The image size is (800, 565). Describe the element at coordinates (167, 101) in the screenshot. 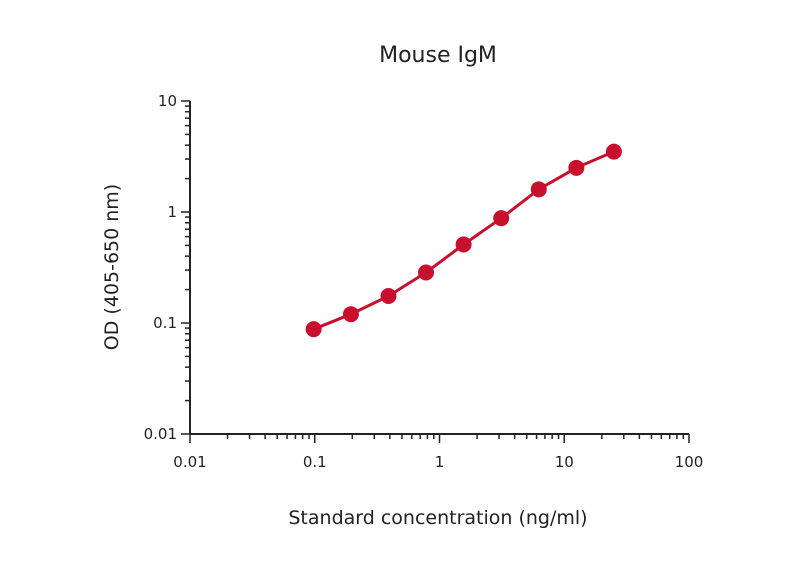

I see `y-tick-label: 10` at that location.